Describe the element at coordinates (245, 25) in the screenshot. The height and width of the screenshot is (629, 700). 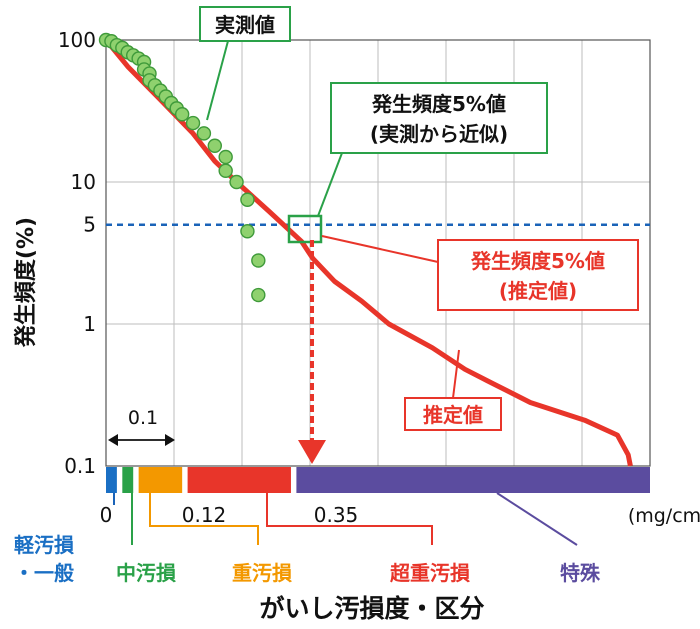
I see `measured-callout-text: 実測値` at that location.